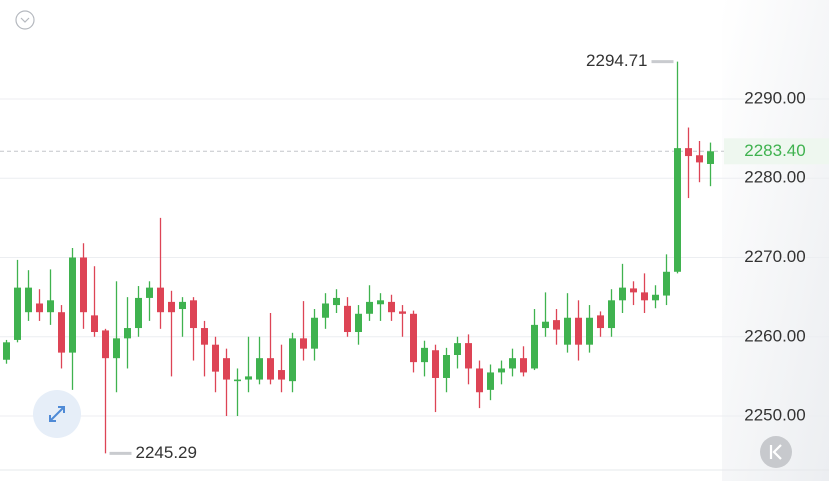 The height and width of the screenshot is (481, 829). I want to click on min-label: 2245.29, so click(166, 452).